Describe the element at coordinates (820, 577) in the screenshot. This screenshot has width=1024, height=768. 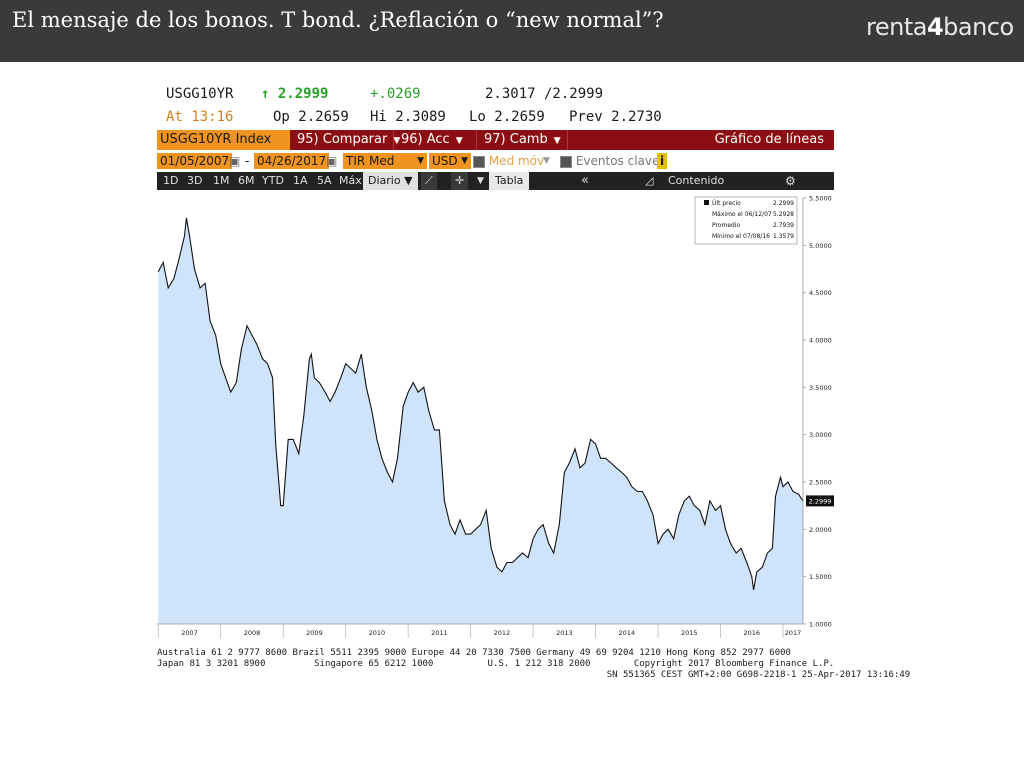
I see `y-tick-label: 1.5000` at that location.